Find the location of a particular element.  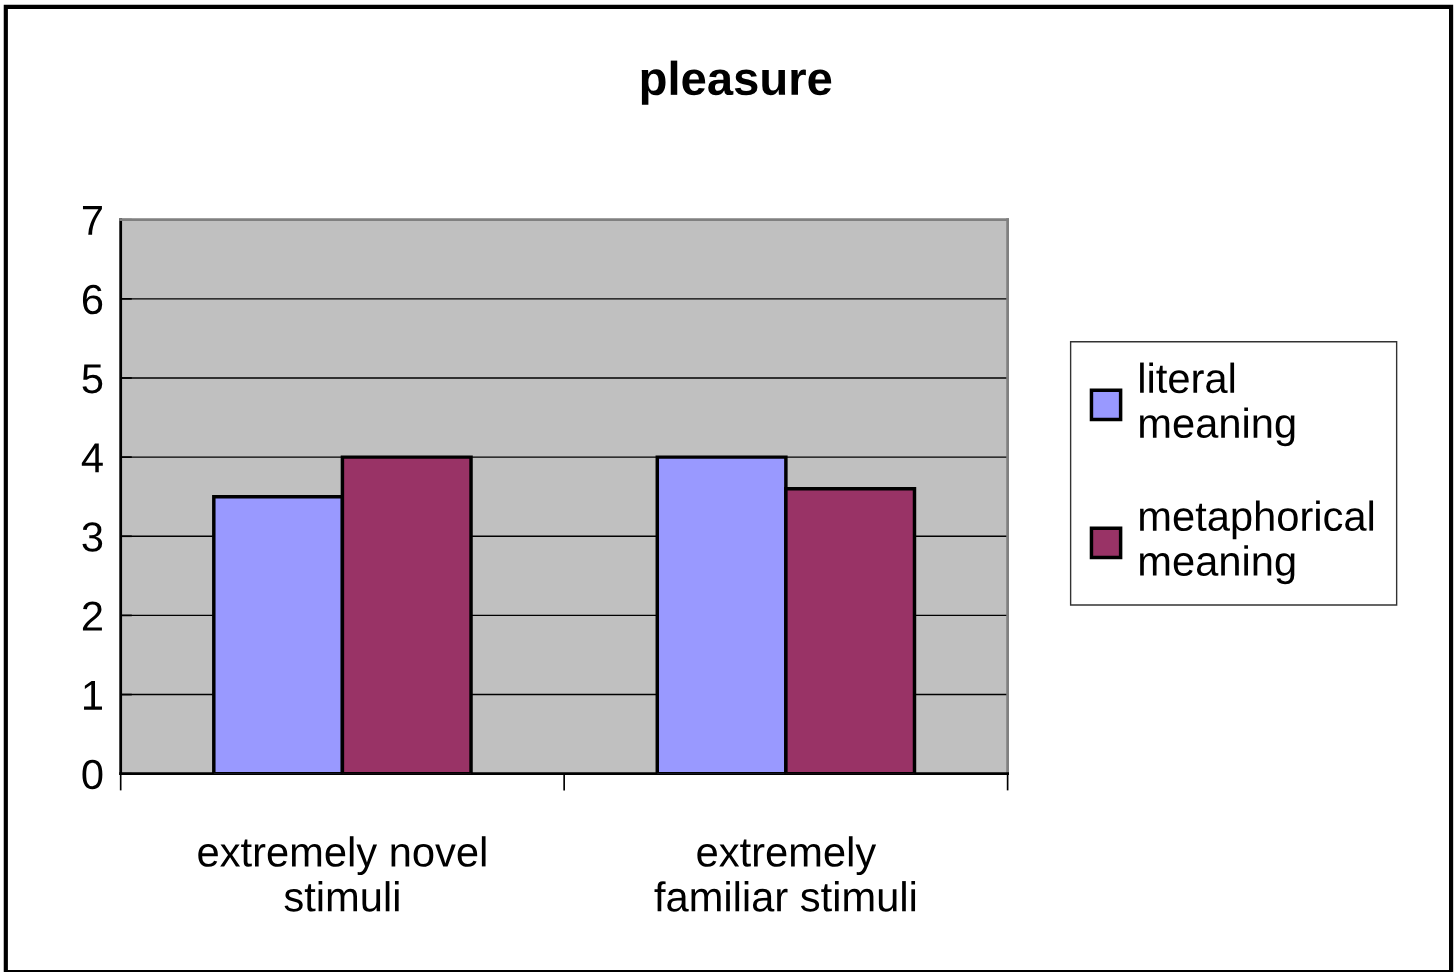

chart-title: pleasure is located at coordinates (736, 82).